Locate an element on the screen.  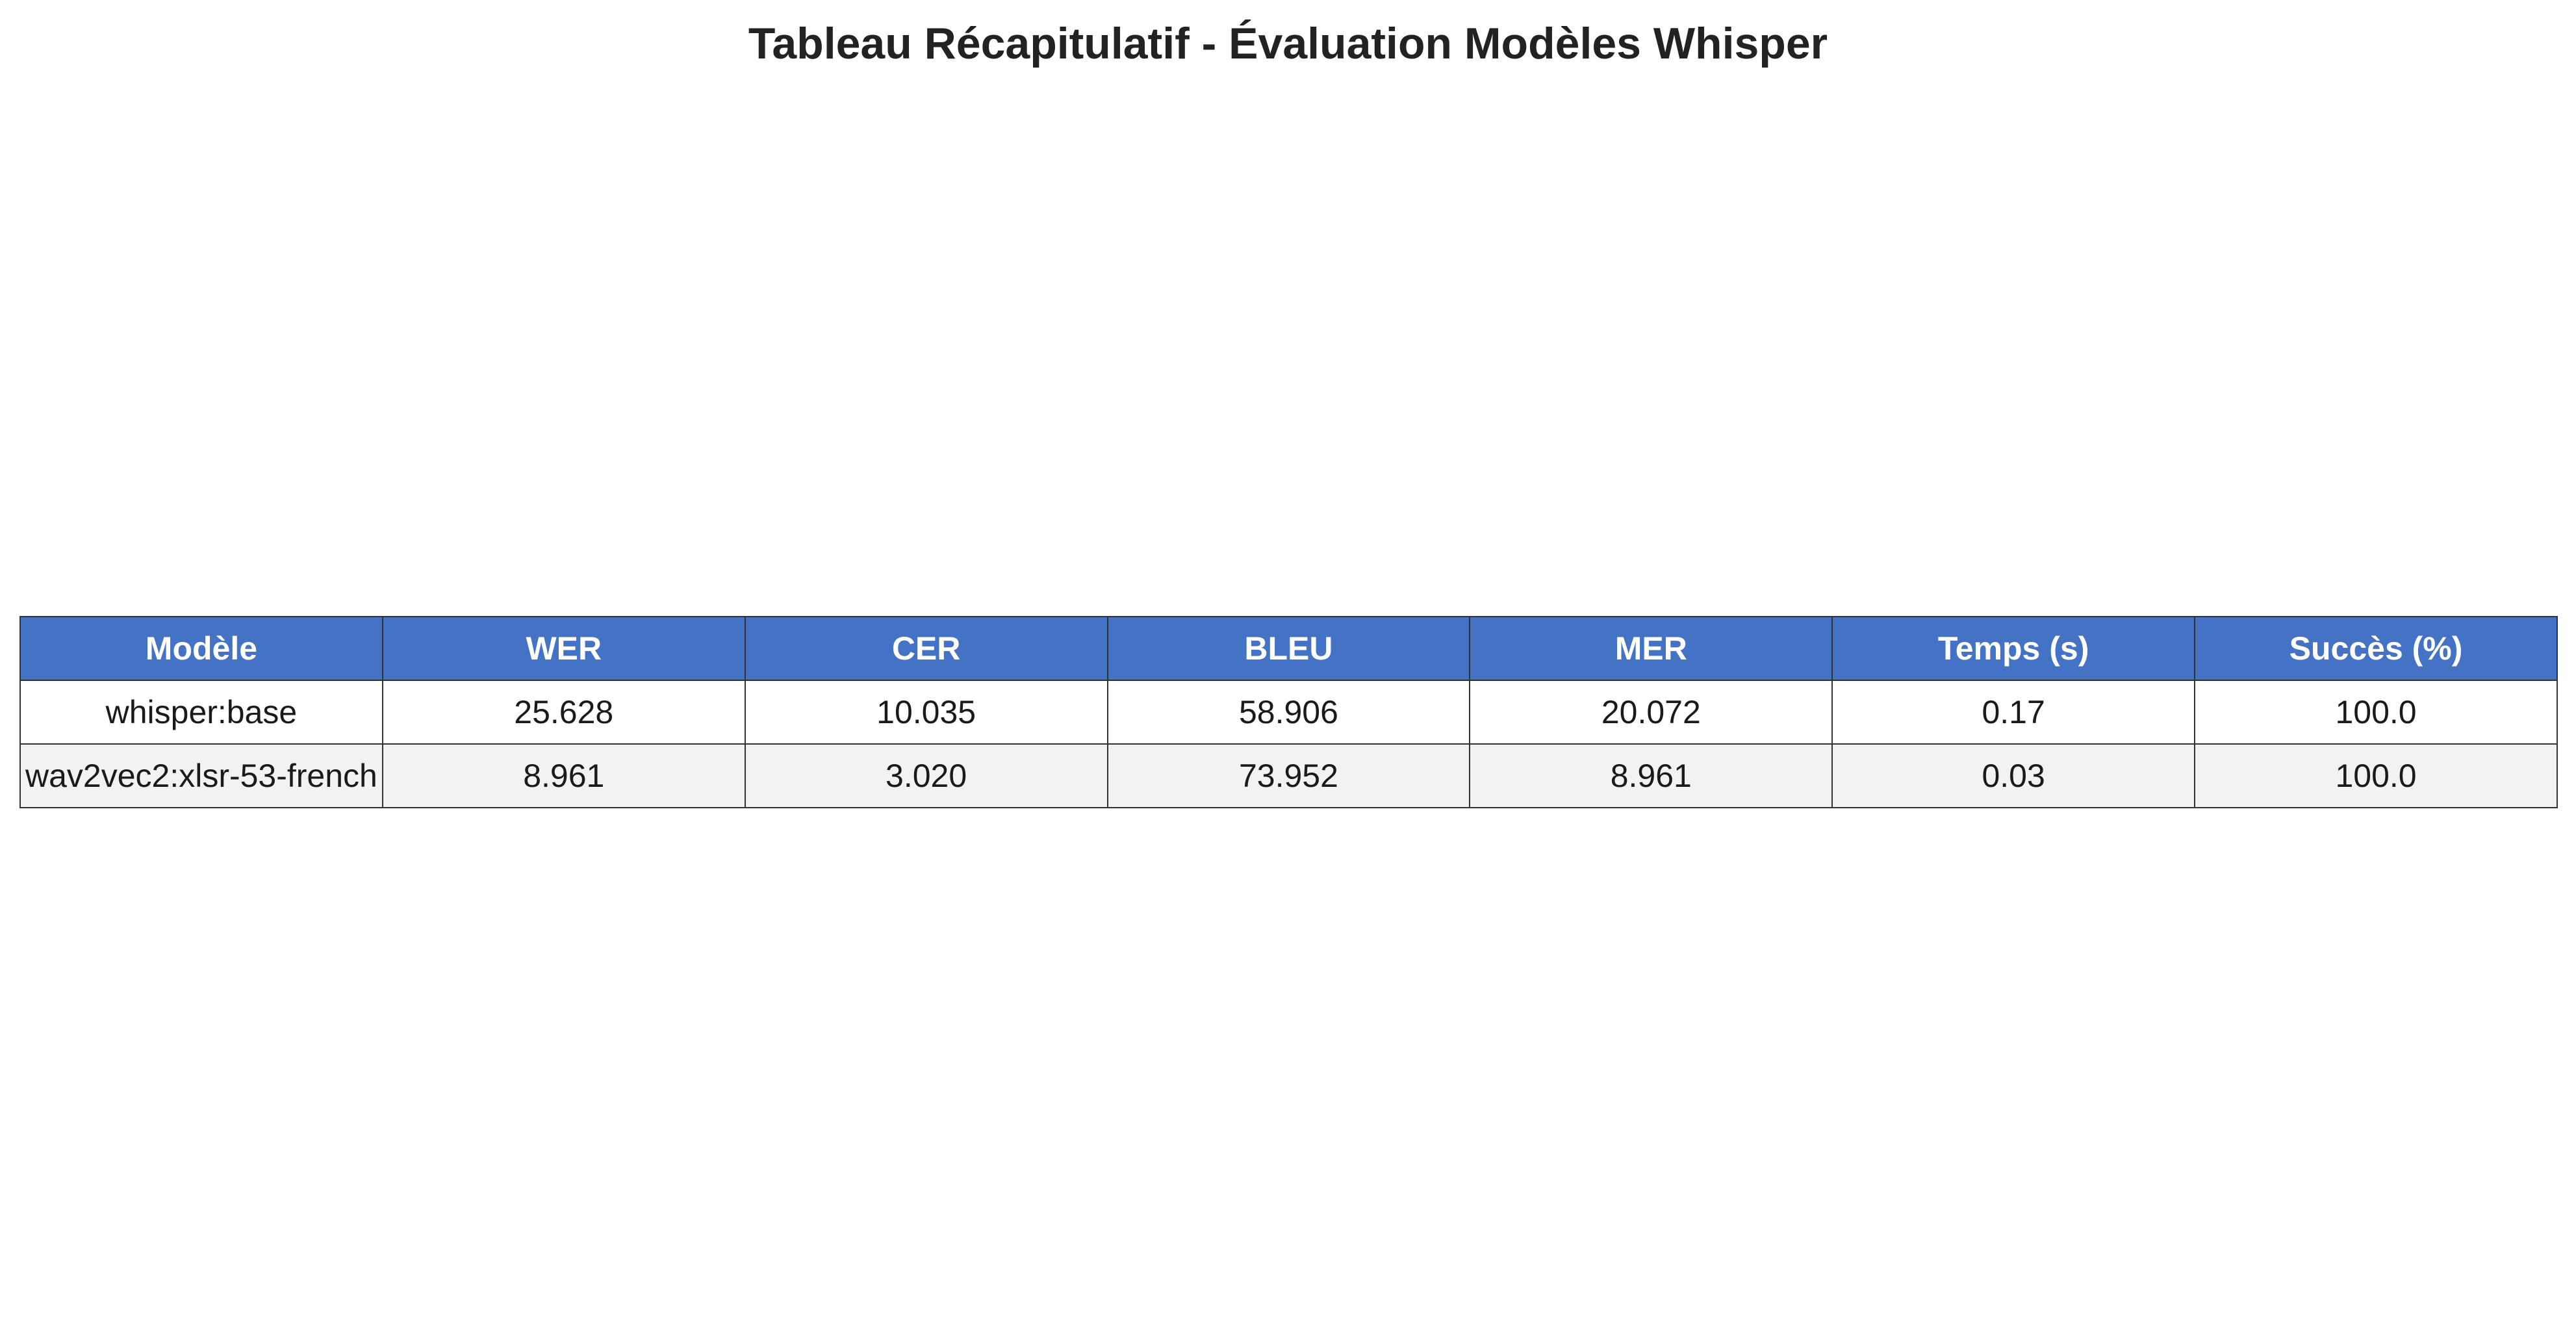
cell-cer: 3.020 is located at coordinates (926, 775).